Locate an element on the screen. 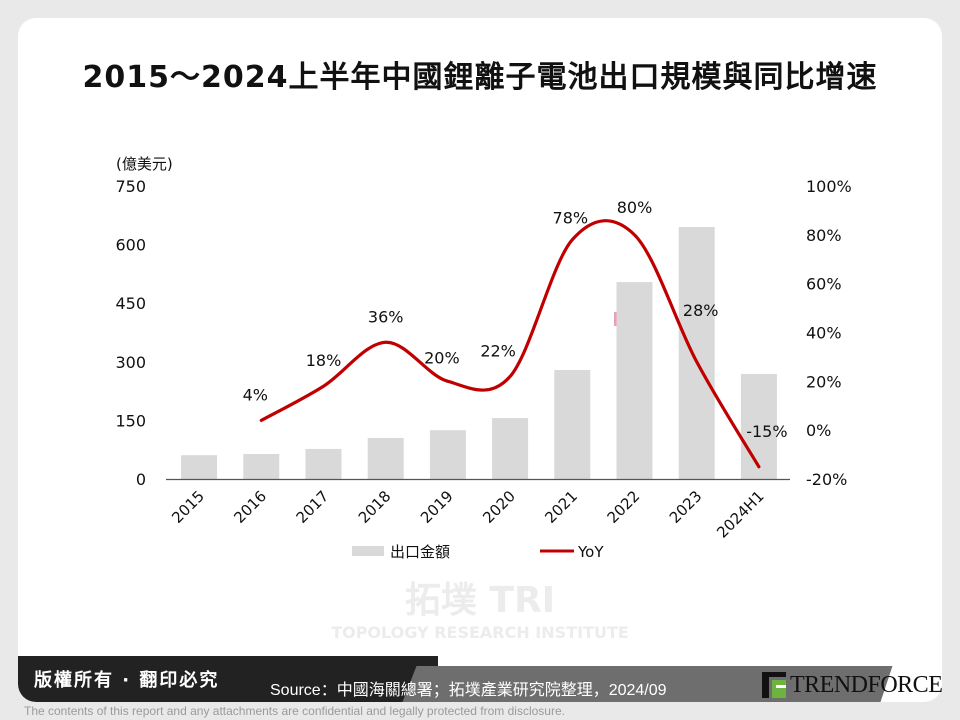  bar-2023 is located at coordinates (696, 353).